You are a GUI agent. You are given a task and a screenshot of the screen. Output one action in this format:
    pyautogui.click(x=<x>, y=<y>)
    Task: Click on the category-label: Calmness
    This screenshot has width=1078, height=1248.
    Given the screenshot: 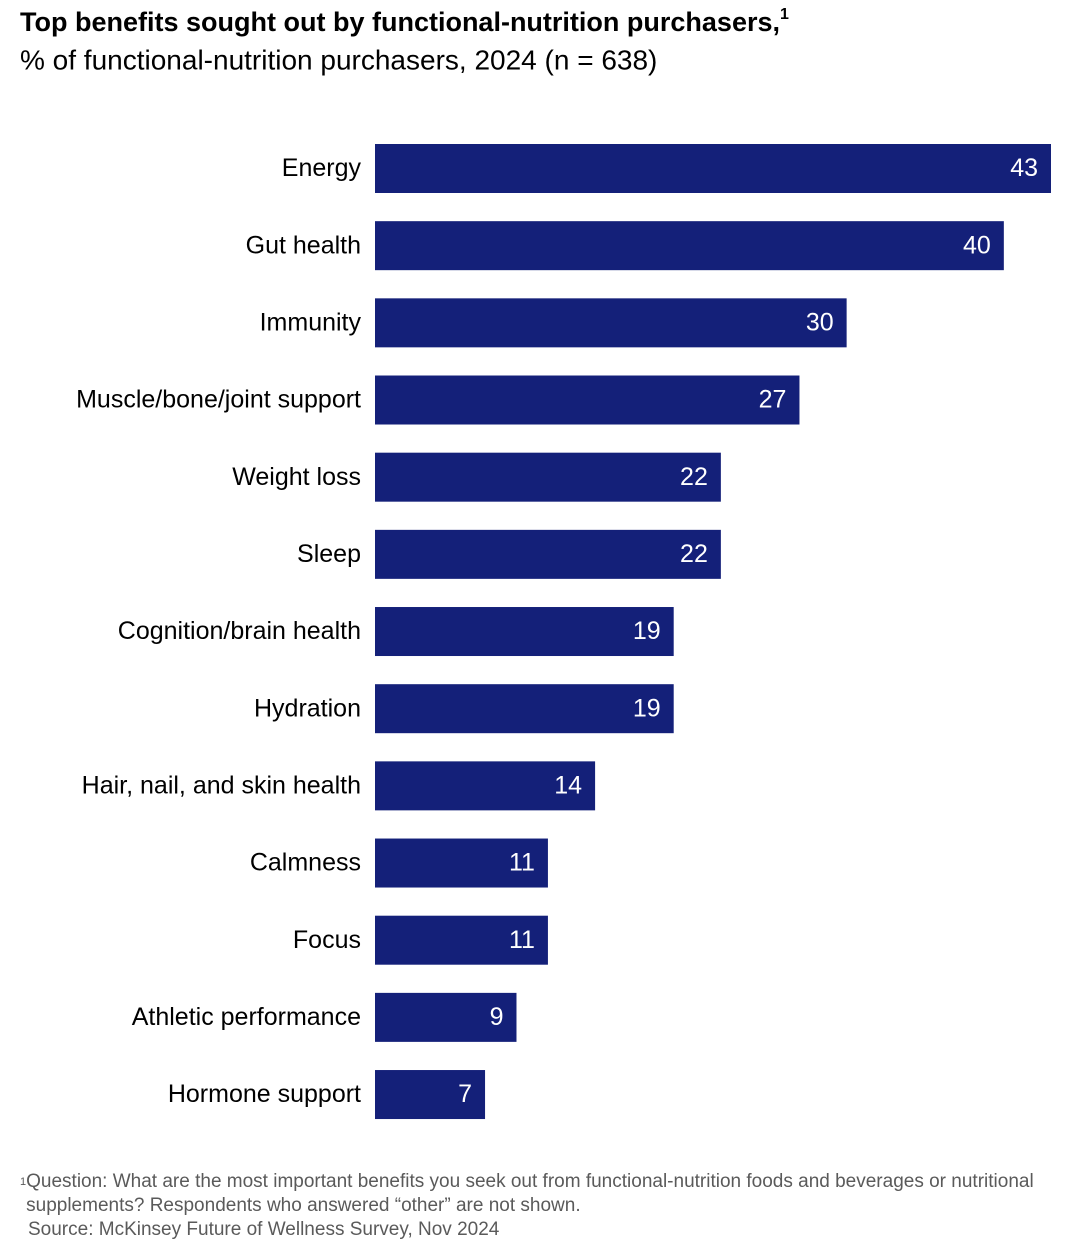 What is the action you would take?
    pyautogui.click(x=305, y=863)
    